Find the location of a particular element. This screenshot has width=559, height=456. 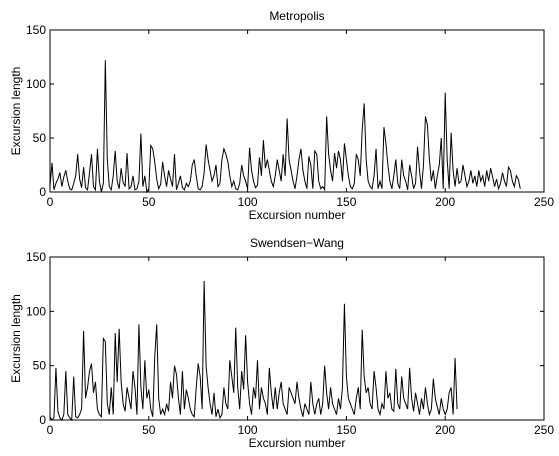

chart-title: Metropolis is located at coordinates (296, 16).